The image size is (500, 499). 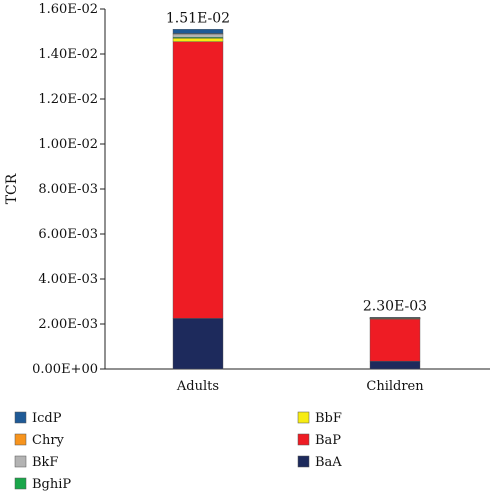 What do you see at coordinates (45, 462) in the screenshot?
I see `legend-label-bkf: BkF` at bounding box center [45, 462].